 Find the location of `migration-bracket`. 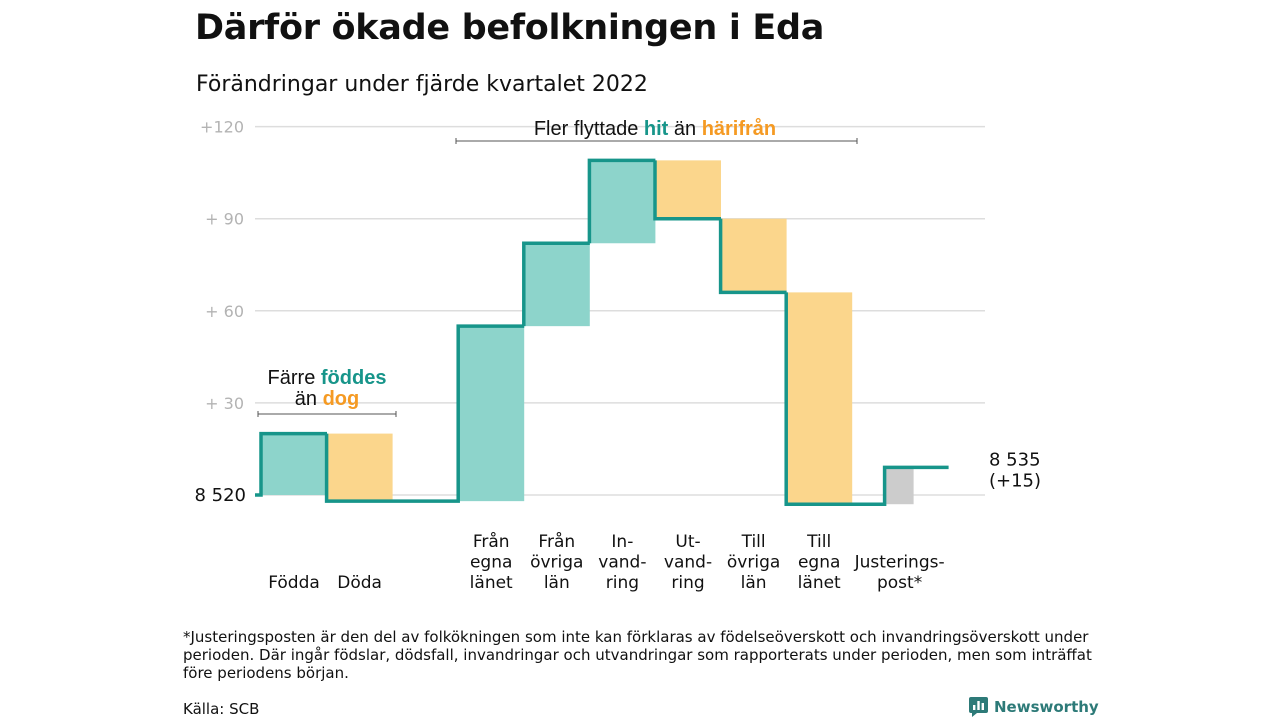

migration-bracket is located at coordinates (656, 141).